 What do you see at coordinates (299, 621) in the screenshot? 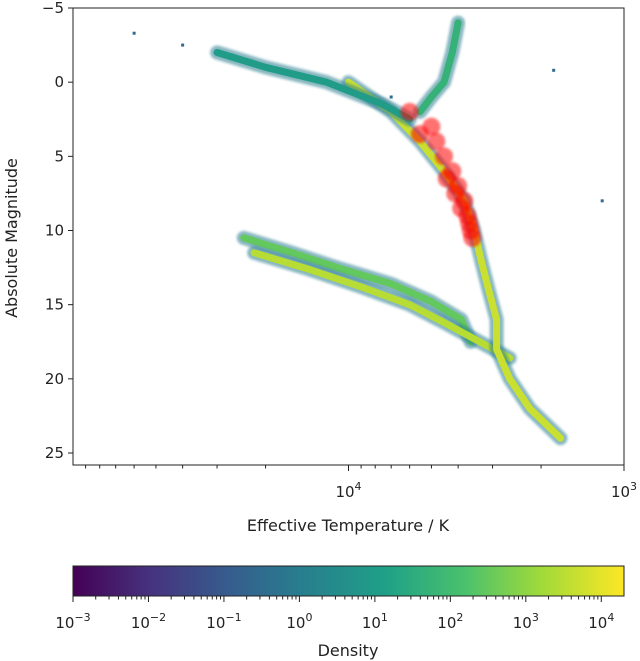
I see `colorbar-tick-label: 10⁰` at bounding box center [299, 621].